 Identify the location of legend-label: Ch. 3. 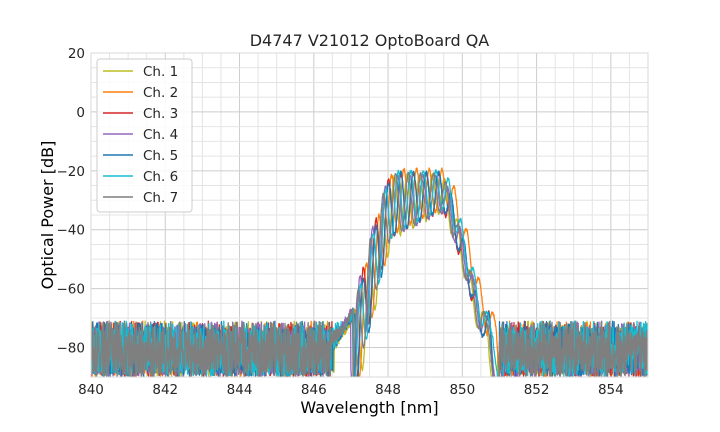
(160, 114).